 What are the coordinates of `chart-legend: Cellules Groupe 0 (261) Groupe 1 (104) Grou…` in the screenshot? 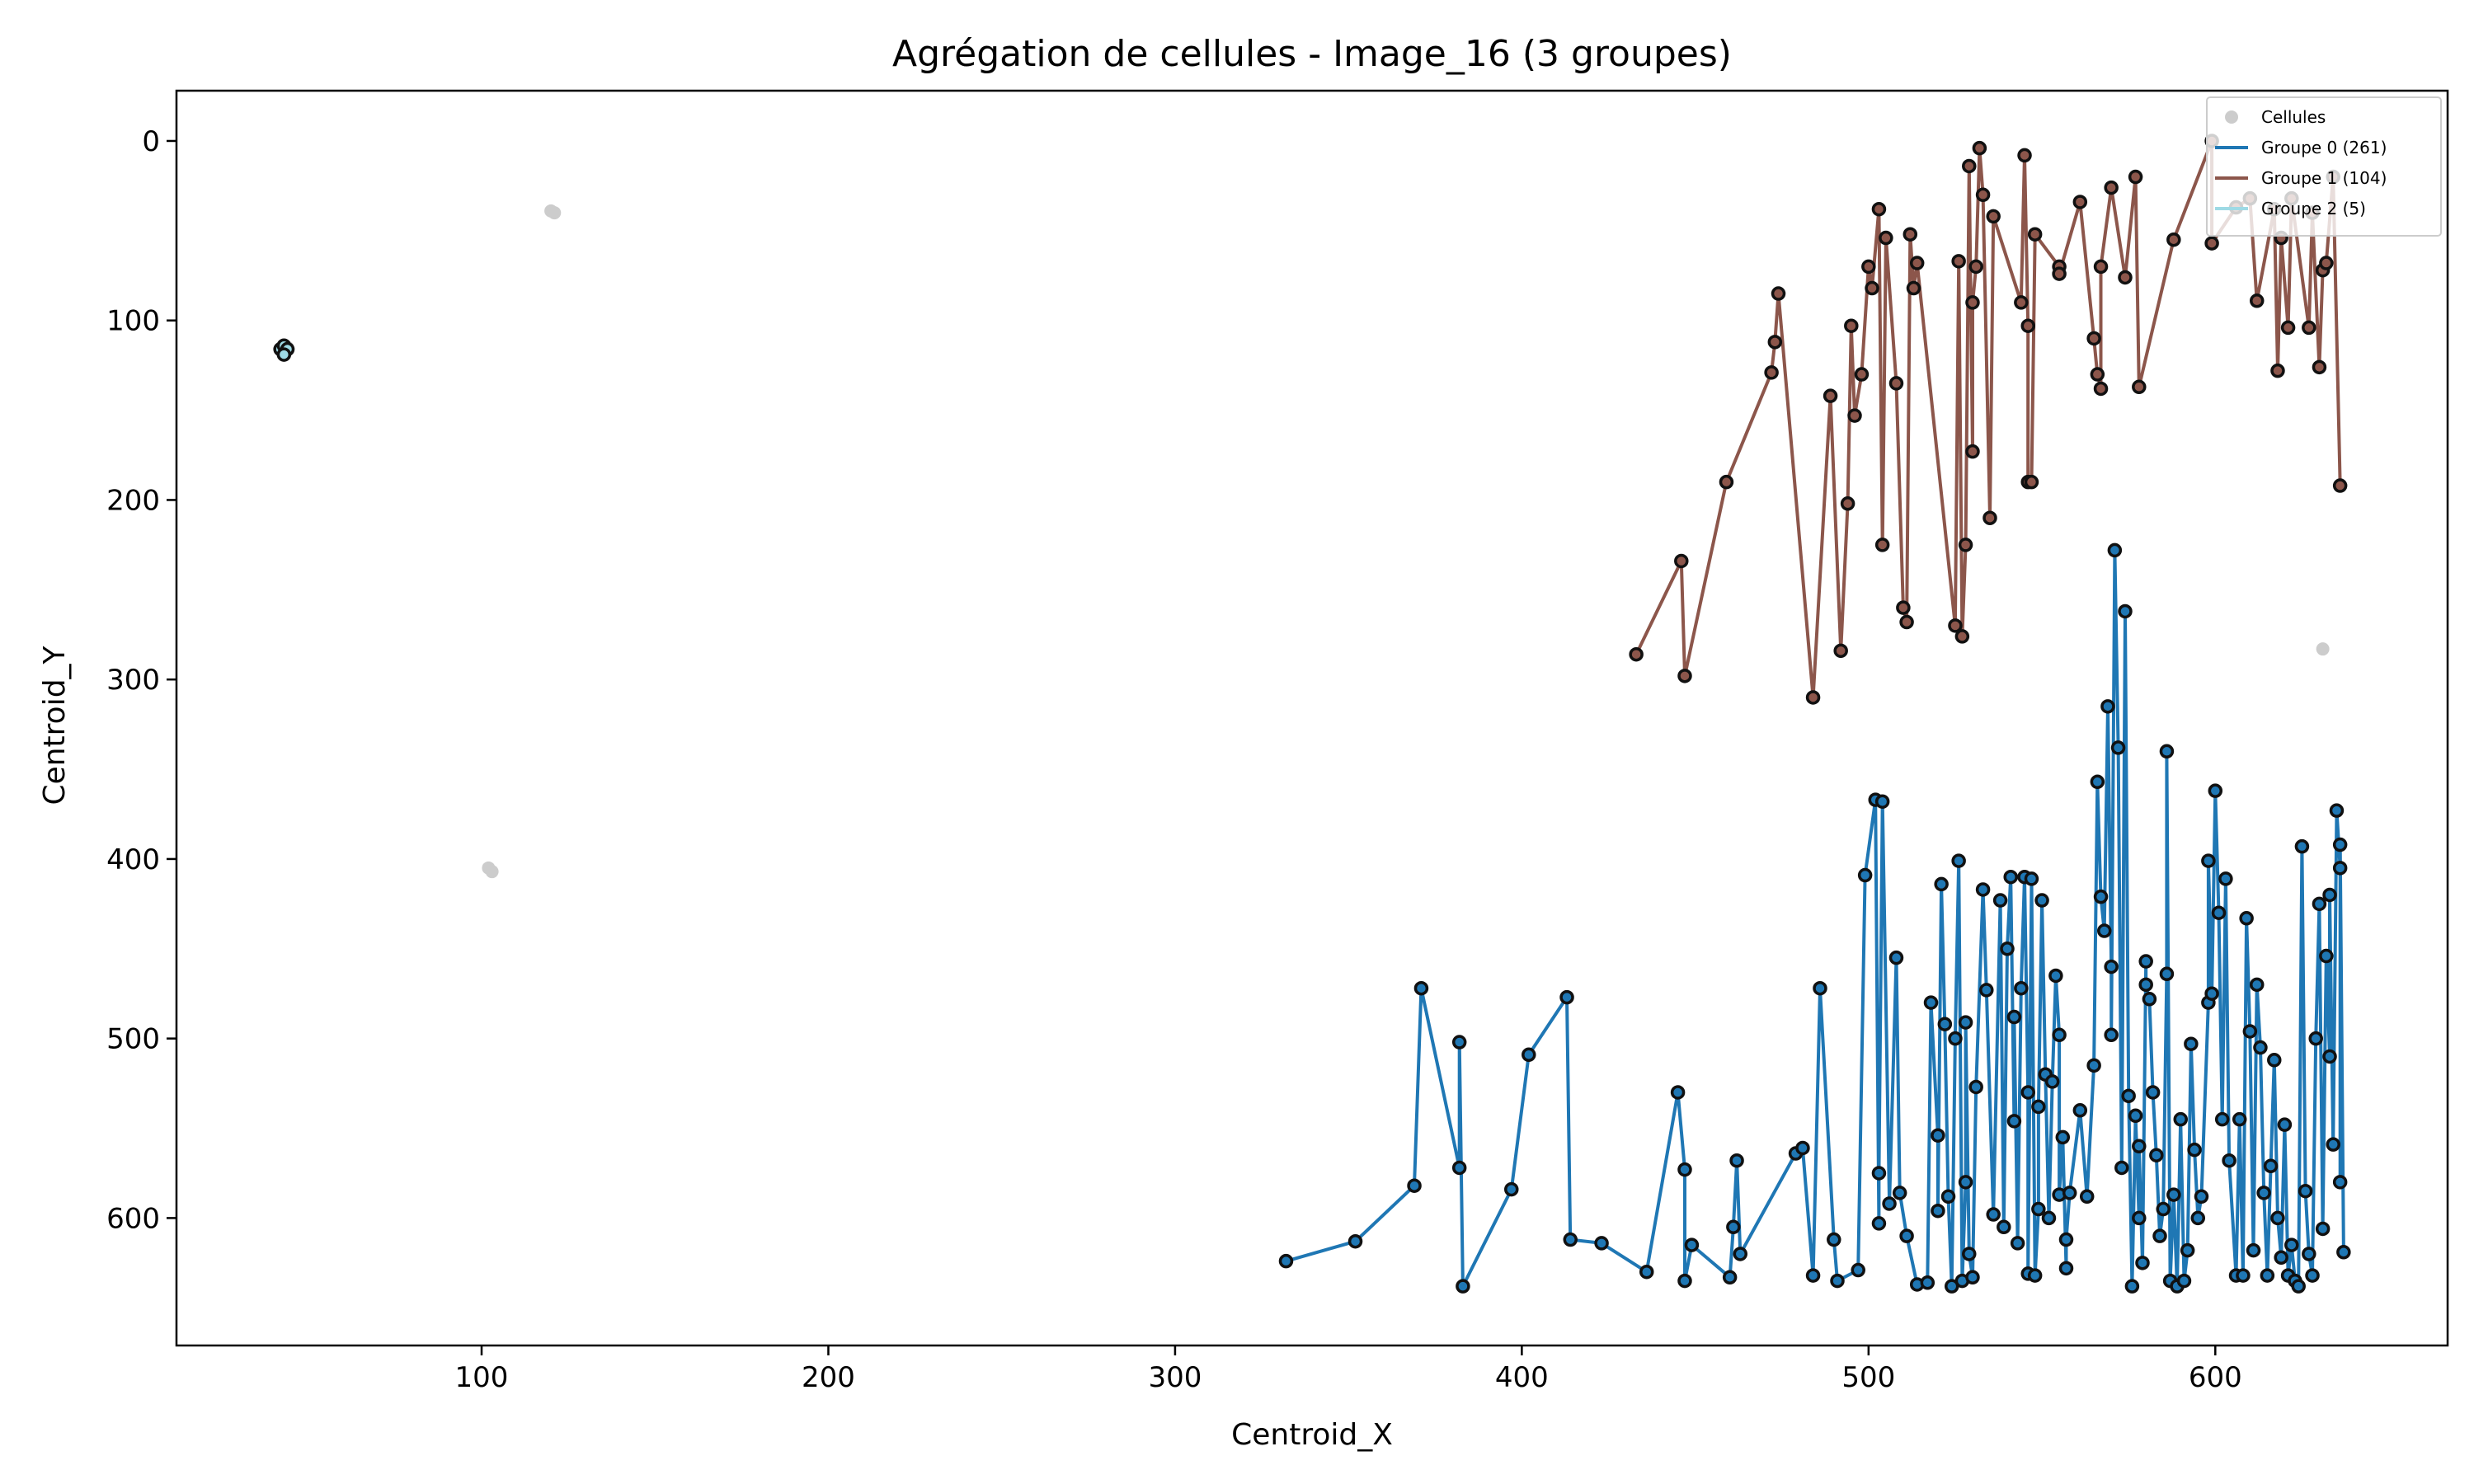 It's located at (2324, 166).